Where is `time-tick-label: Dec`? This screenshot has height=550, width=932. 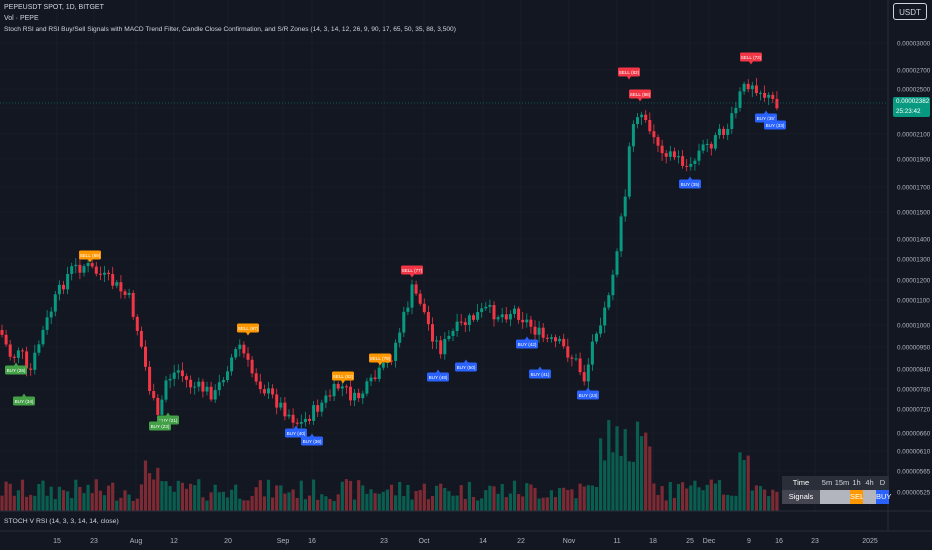 time-tick-label: Dec is located at coordinates (709, 541).